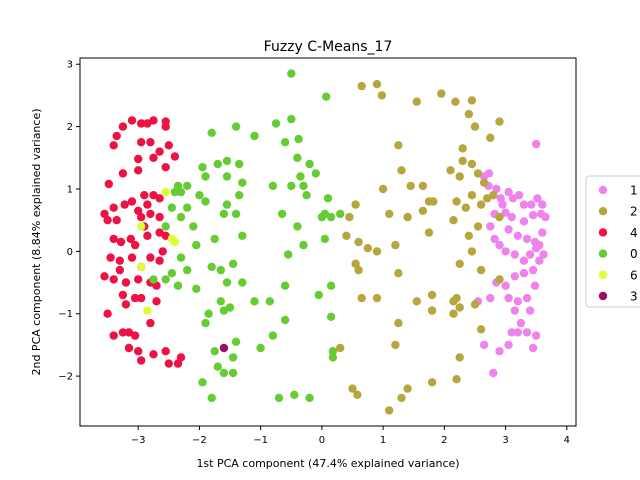 Image resolution: width=640 pixels, height=480 pixels. Describe the element at coordinates (70, 189) in the screenshot. I see `y-tick-label: 1` at that location.